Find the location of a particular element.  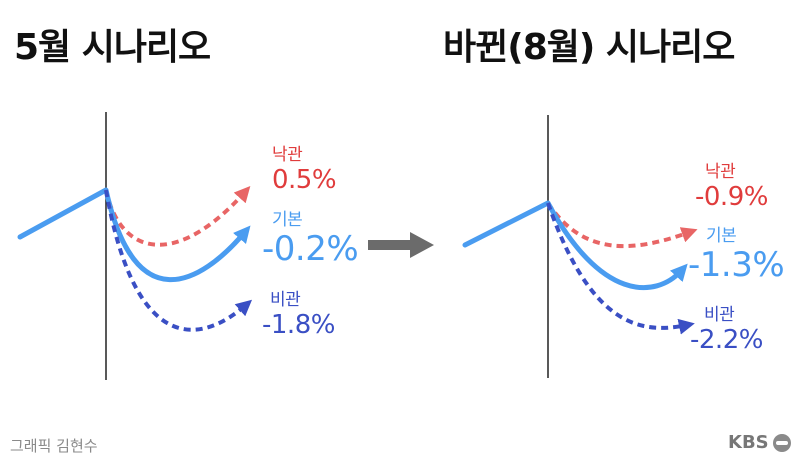

may-optimistic-name: 낙관 is located at coordinates (287, 155).